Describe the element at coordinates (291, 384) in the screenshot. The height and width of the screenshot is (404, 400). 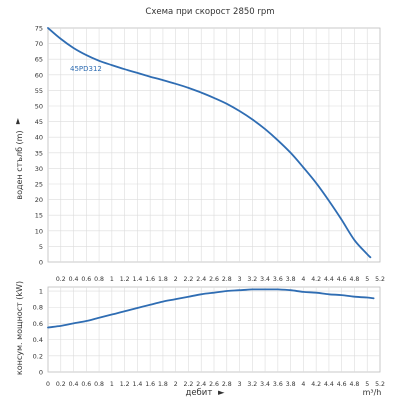
I see `power-x-tick-label: 3.8` at that location.